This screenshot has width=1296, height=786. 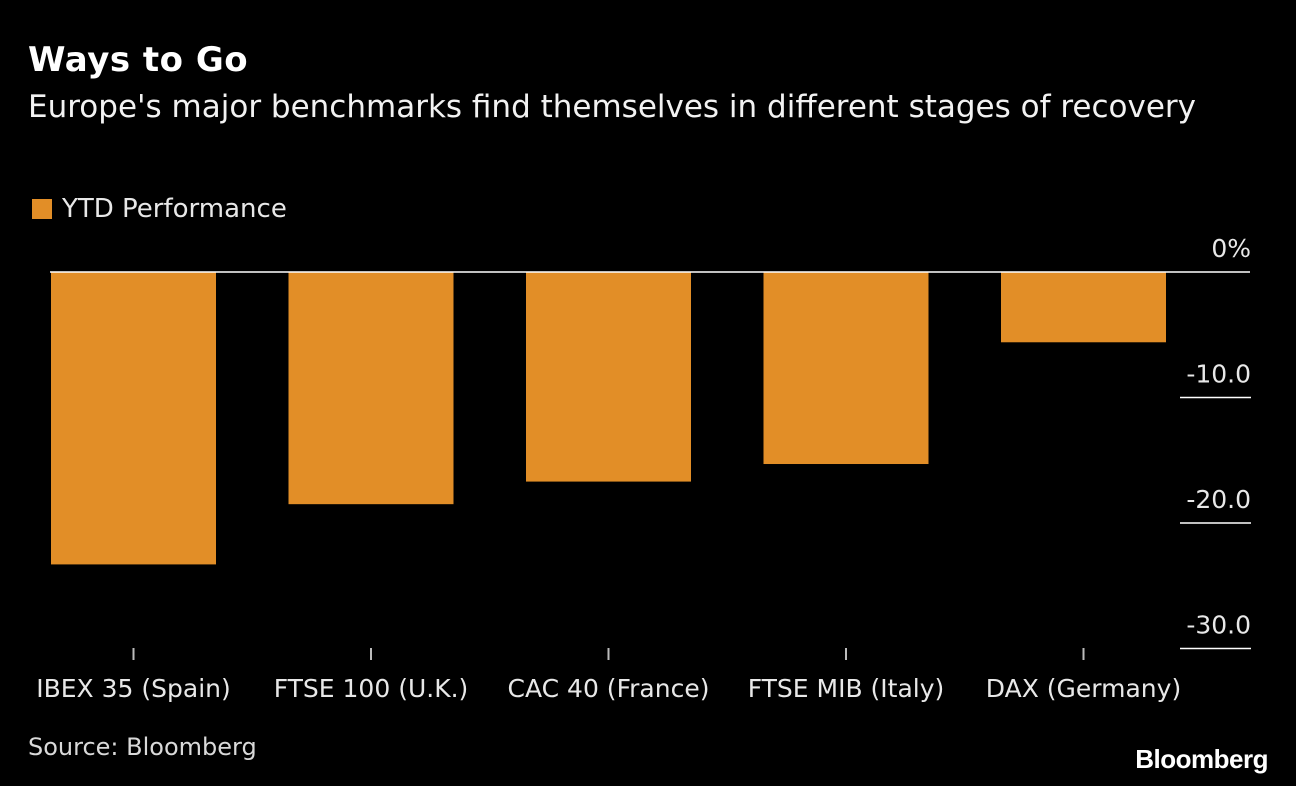 What do you see at coordinates (1218, 499) in the screenshot?
I see `y-tick-label-2: -20.0` at bounding box center [1218, 499].